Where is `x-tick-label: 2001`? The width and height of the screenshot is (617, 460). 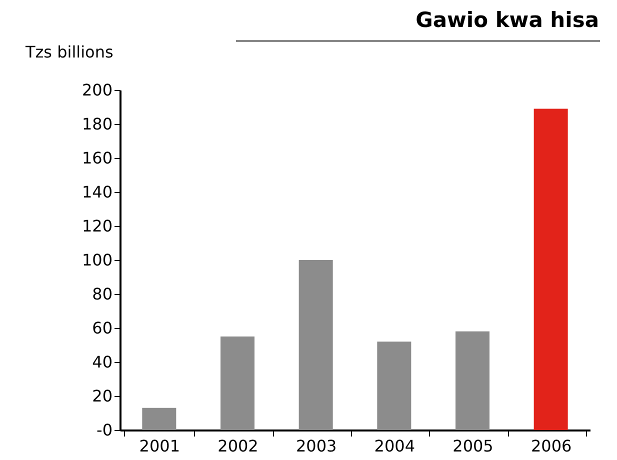
x-tick-label: 2001 is located at coordinates (159, 446).